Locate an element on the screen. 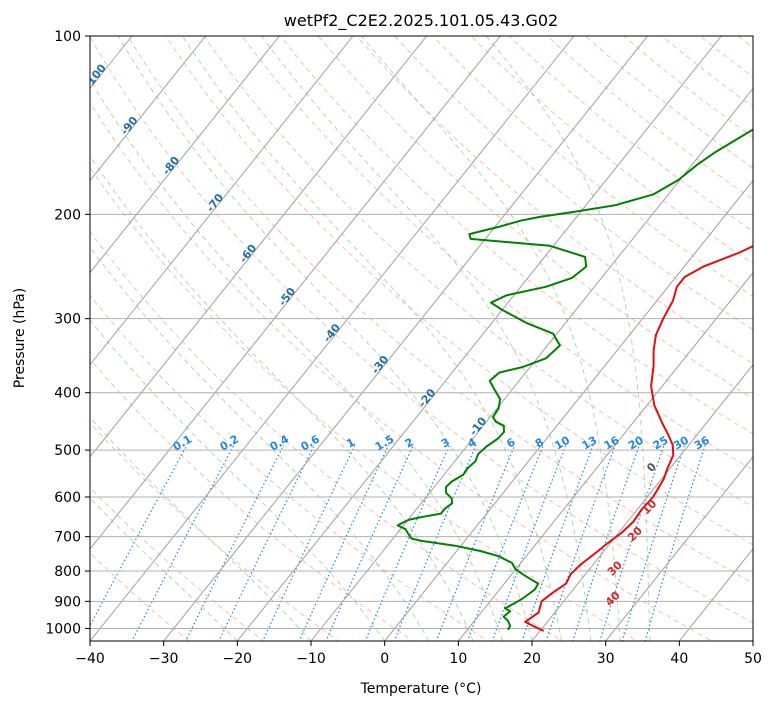 The height and width of the screenshot is (708, 775). y-tick-label: 200 is located at coordinates (67, 215).